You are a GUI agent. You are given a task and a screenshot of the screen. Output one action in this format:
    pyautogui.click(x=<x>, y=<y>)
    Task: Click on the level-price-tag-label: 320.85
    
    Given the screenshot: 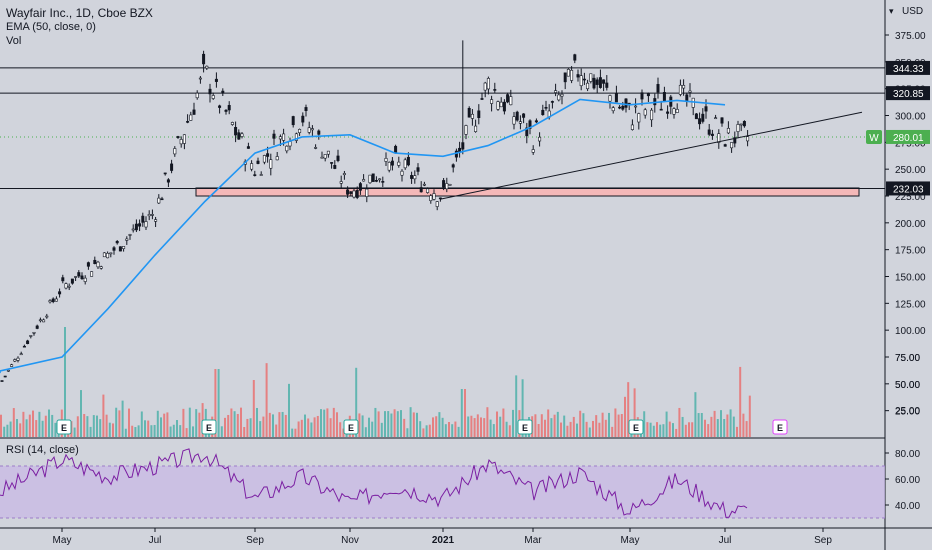 What is the action you would take?
    pyautogui.click(x=908, y=94)
    